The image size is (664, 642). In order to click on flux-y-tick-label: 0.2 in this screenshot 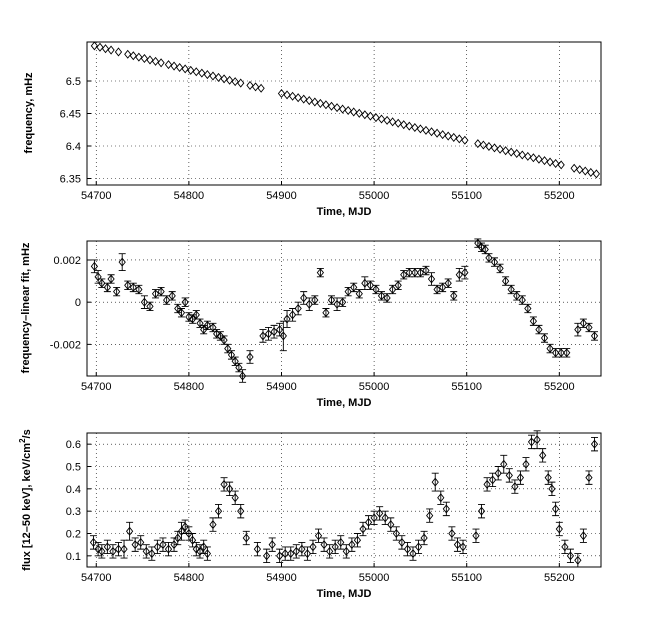, I will do `click(73, 535)`.